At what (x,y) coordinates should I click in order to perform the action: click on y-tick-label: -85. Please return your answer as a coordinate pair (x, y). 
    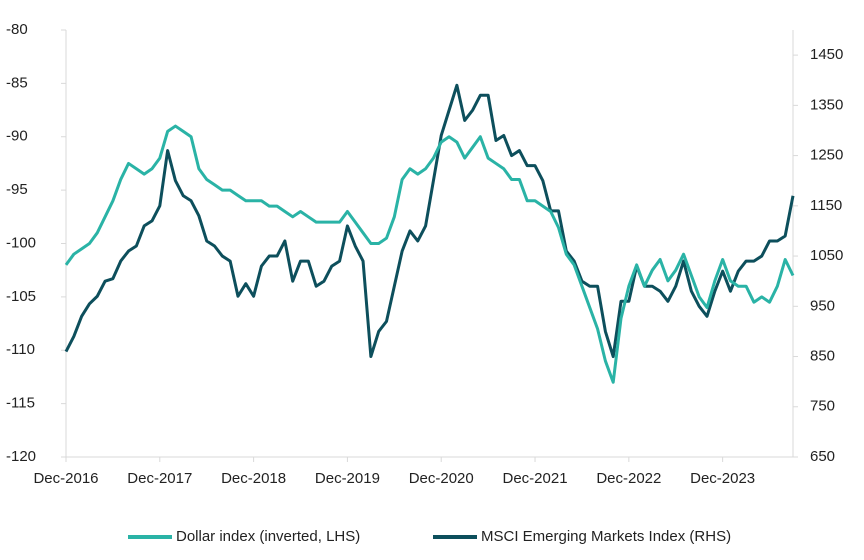
    Looking at the image, I should click on (17, 82).